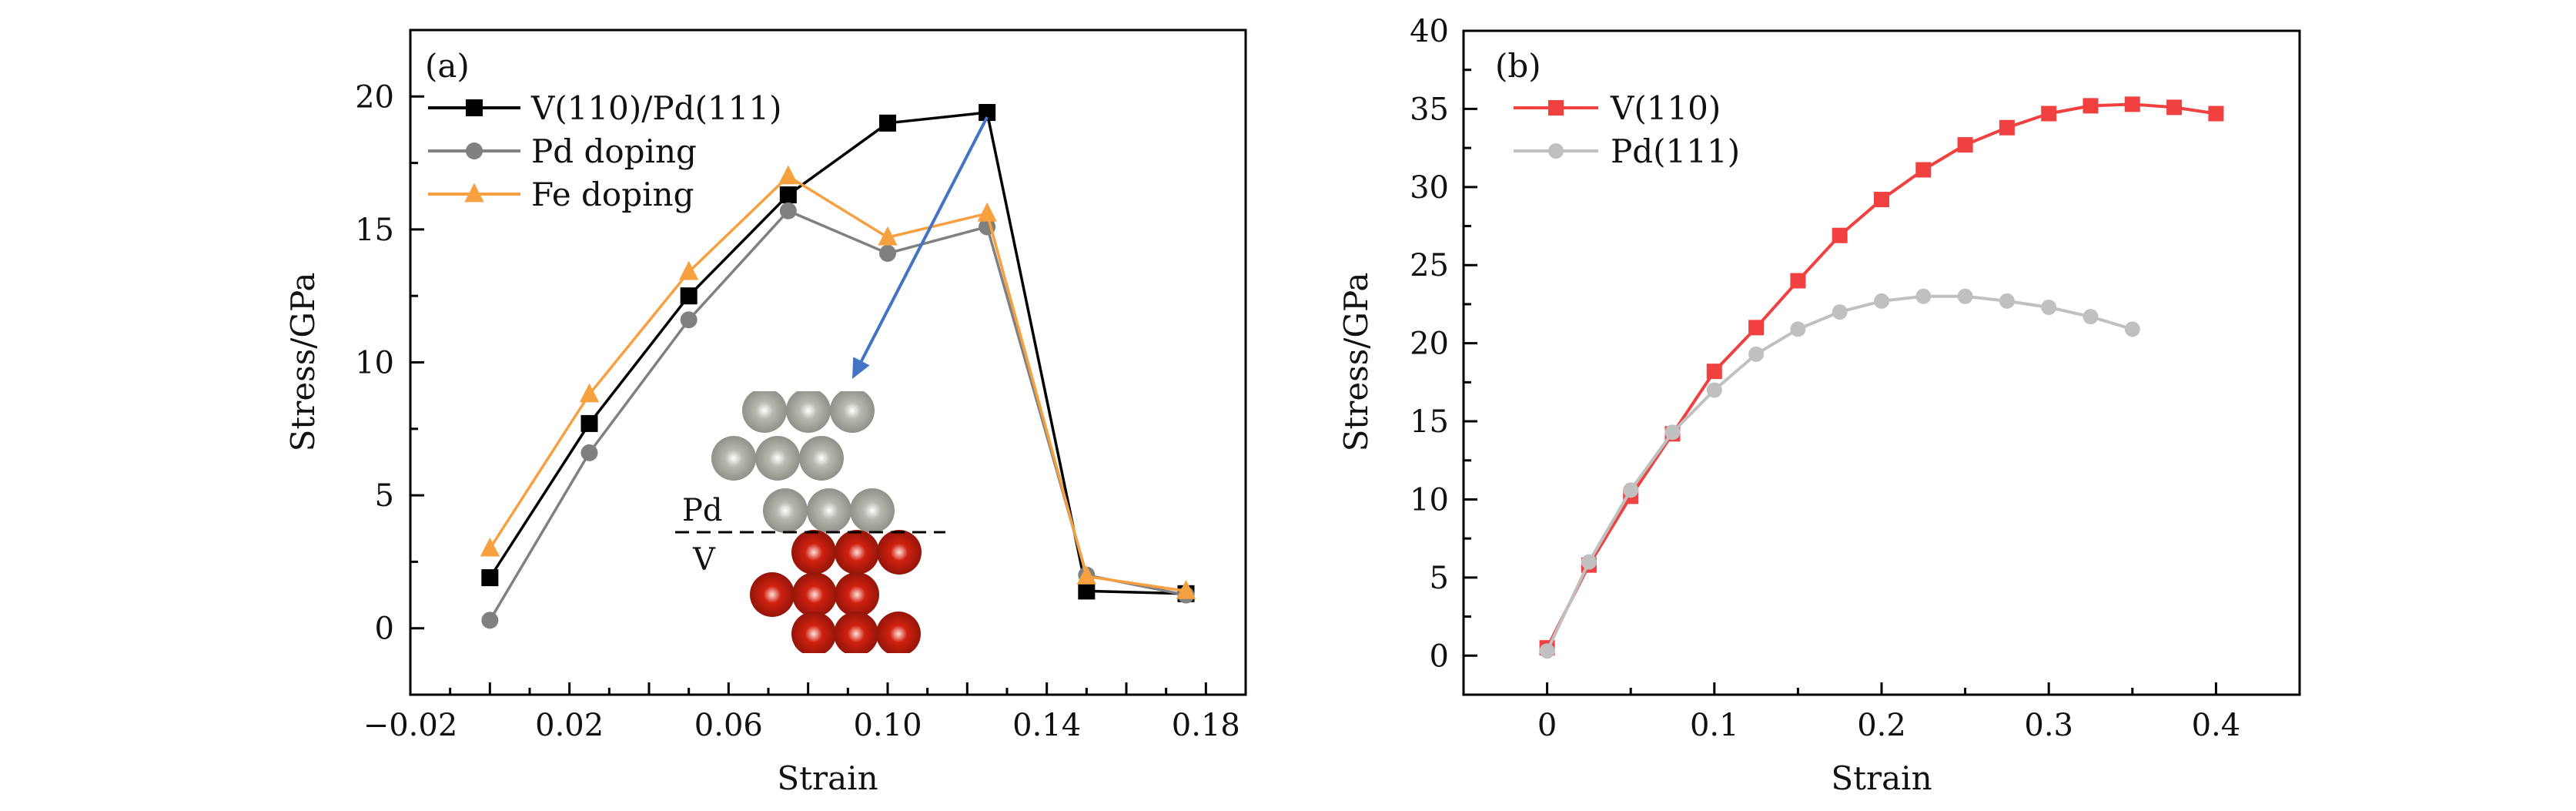 The width and height of the screenshot is (2576, 811). Describe the element at coordinates (1715, 725) in the screenshot. I see `x-tick-label: 0.1` at that location.